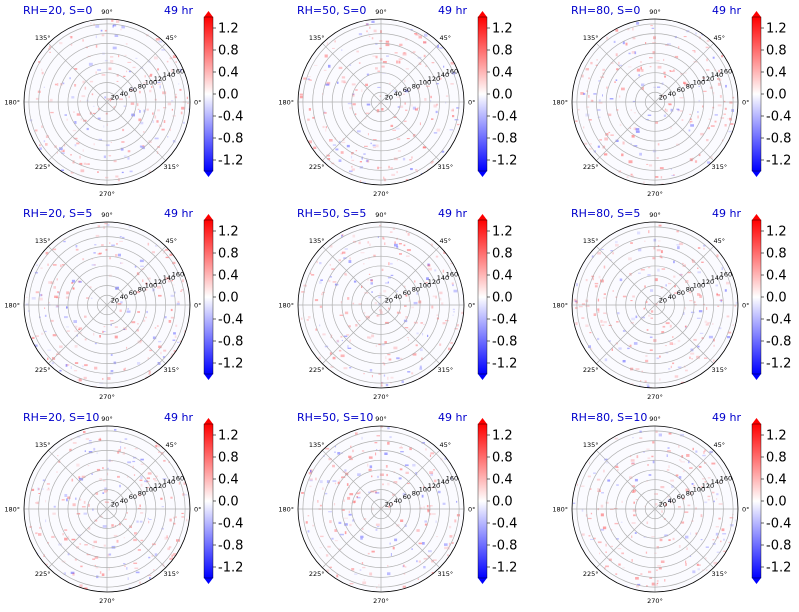 This screenshot has width=799, height=612. What do you see at coordinates (609, 417) in the screenshot?
I see `panel-title: RH=80, S=10` at bounding box center [609, 417].